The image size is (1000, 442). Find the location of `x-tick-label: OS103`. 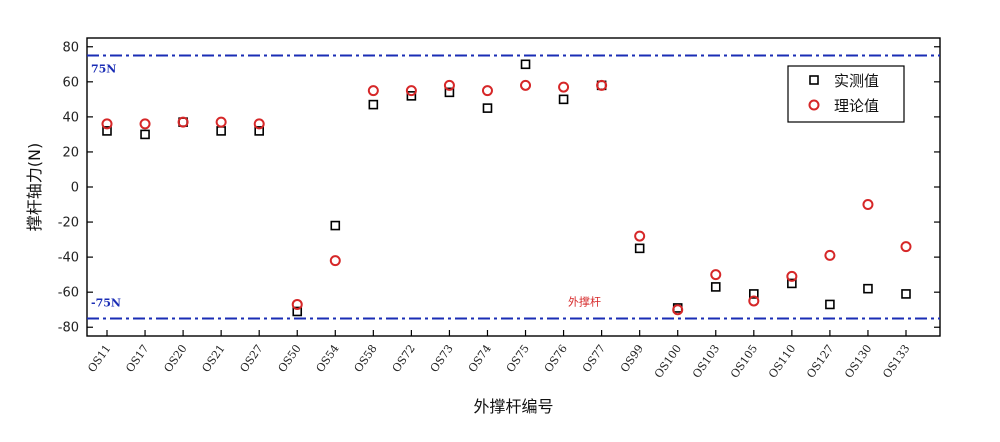

x-tick-label: OS103 is located at coordinates (706, 361).